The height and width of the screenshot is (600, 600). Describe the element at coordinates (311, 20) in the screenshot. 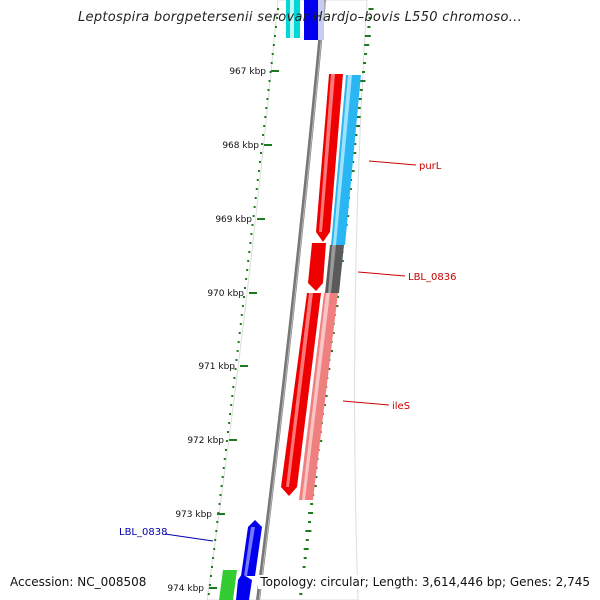

I see `blue-gene-fragment` at that location.